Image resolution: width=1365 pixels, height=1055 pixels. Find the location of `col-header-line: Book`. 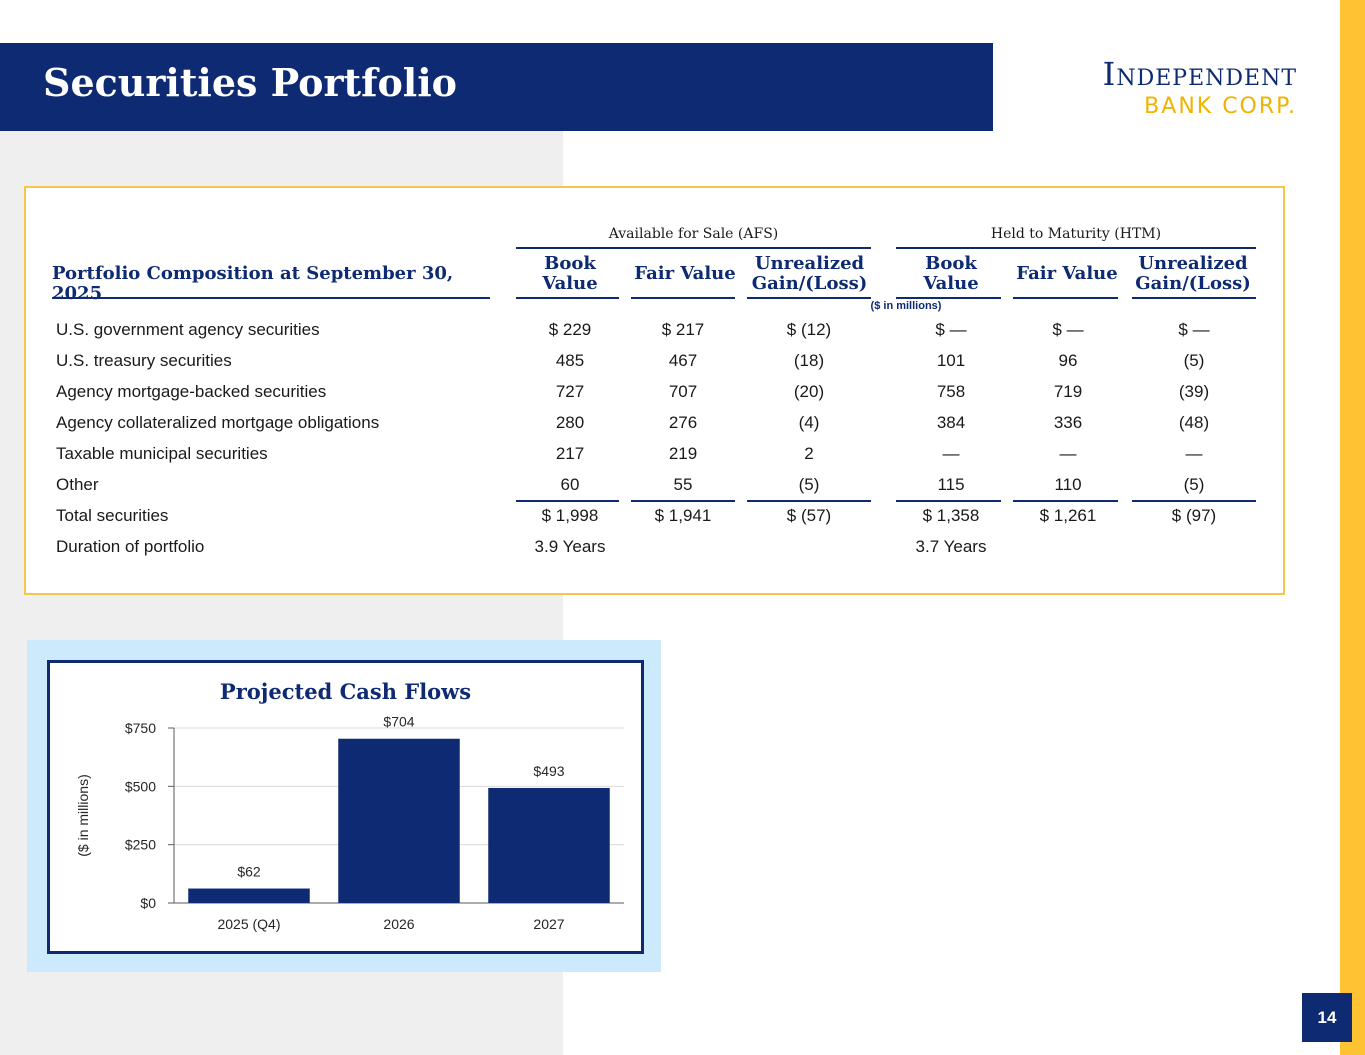

col-header-line: Book is located at coordinates (951, 263).